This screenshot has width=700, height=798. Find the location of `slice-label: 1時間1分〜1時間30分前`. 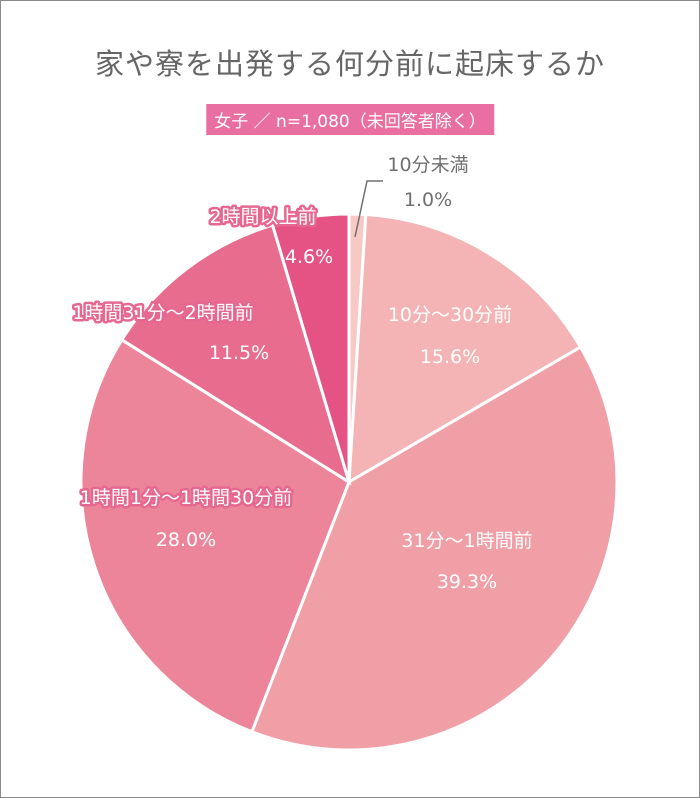

slice-label: 1時間1分〜1時間30分前 is located at coordinates (186, 498).